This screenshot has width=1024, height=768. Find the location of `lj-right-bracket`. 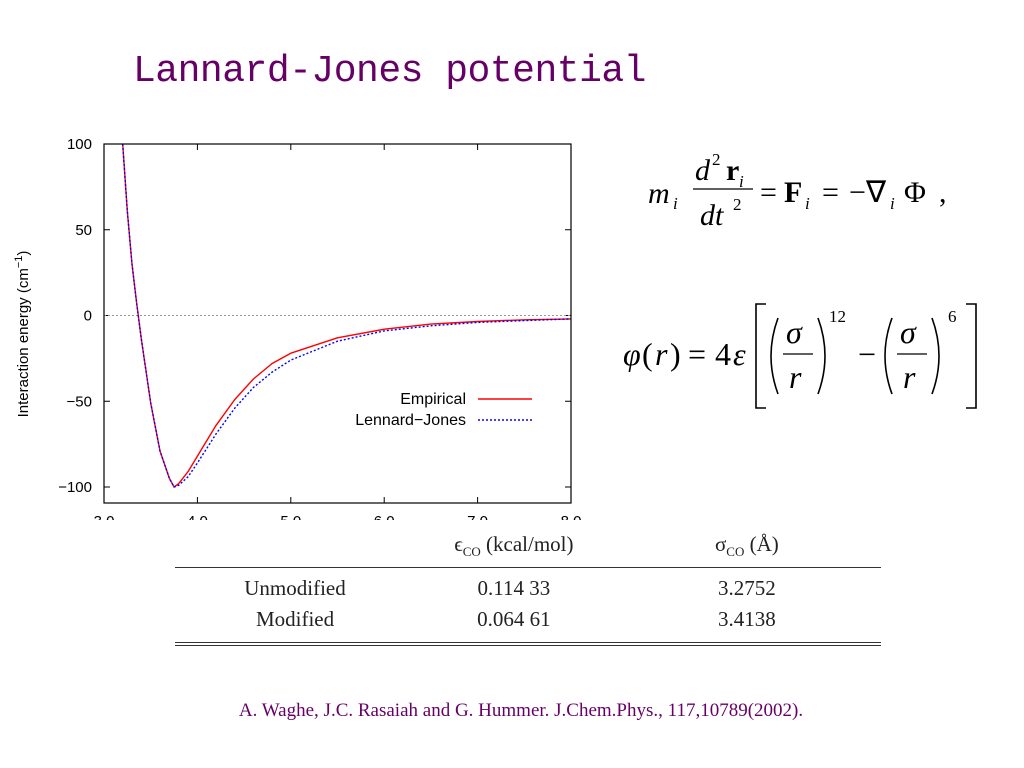

lj-right-bracket is located at coordinates (971, 356).